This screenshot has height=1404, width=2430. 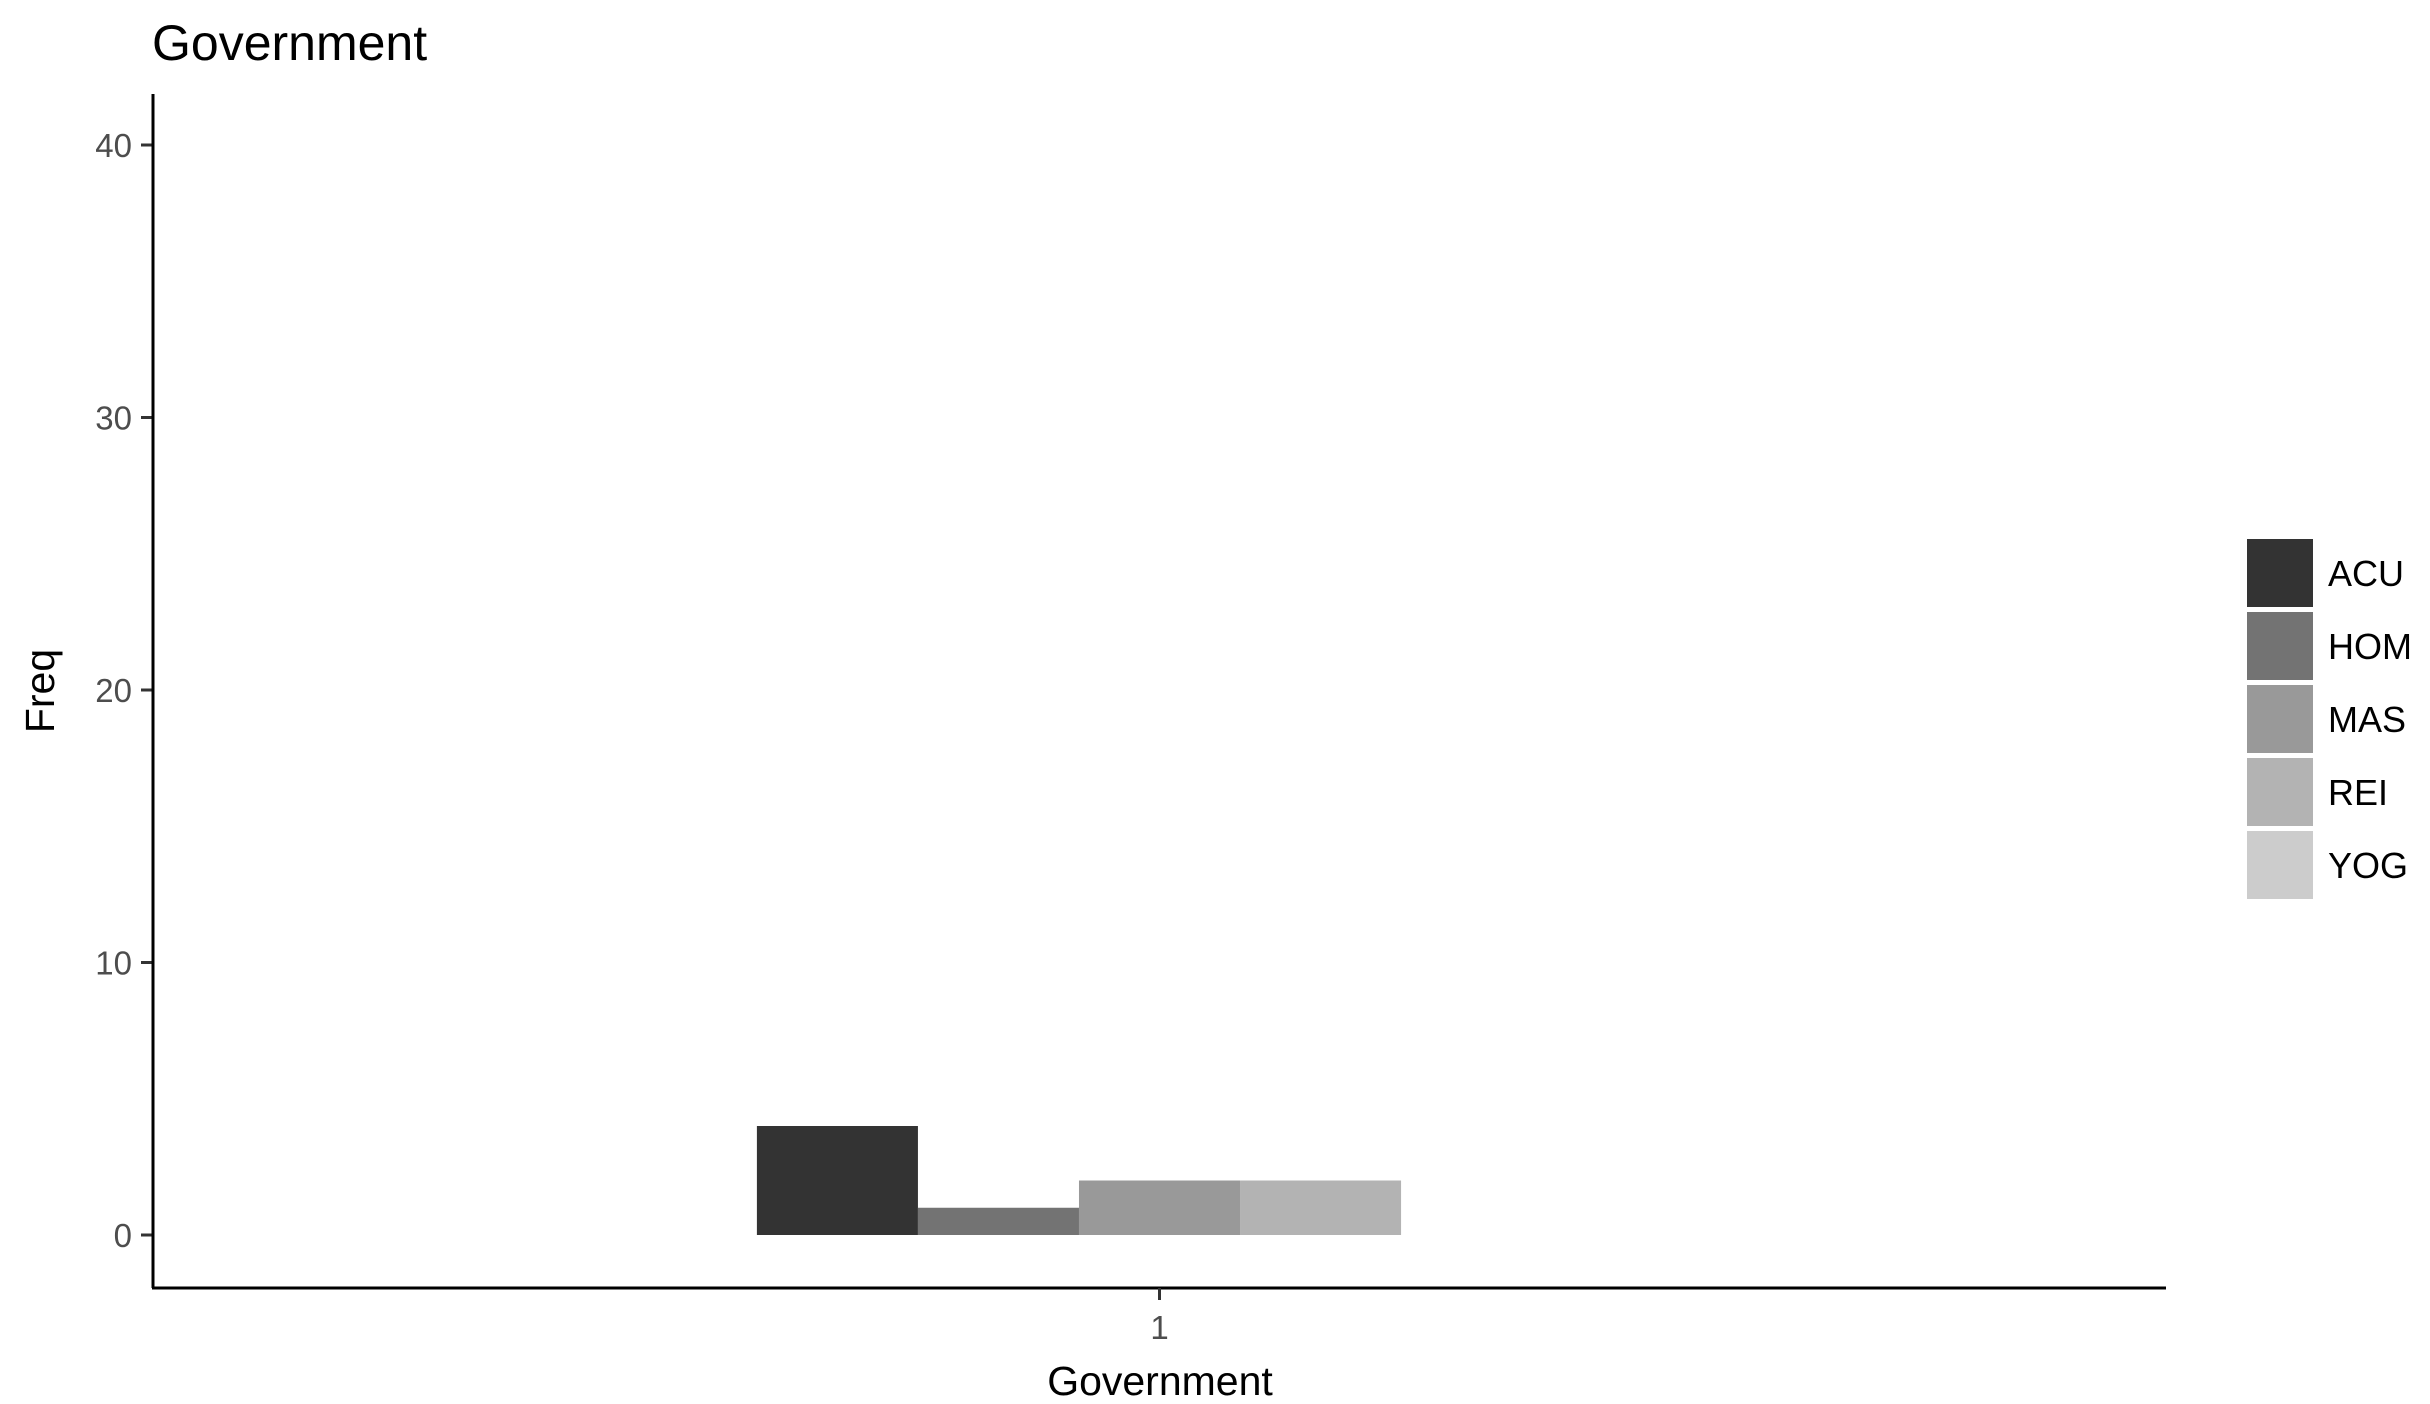 I want to click on legend-label-mas: MAS, so click(x=2367, y=719).